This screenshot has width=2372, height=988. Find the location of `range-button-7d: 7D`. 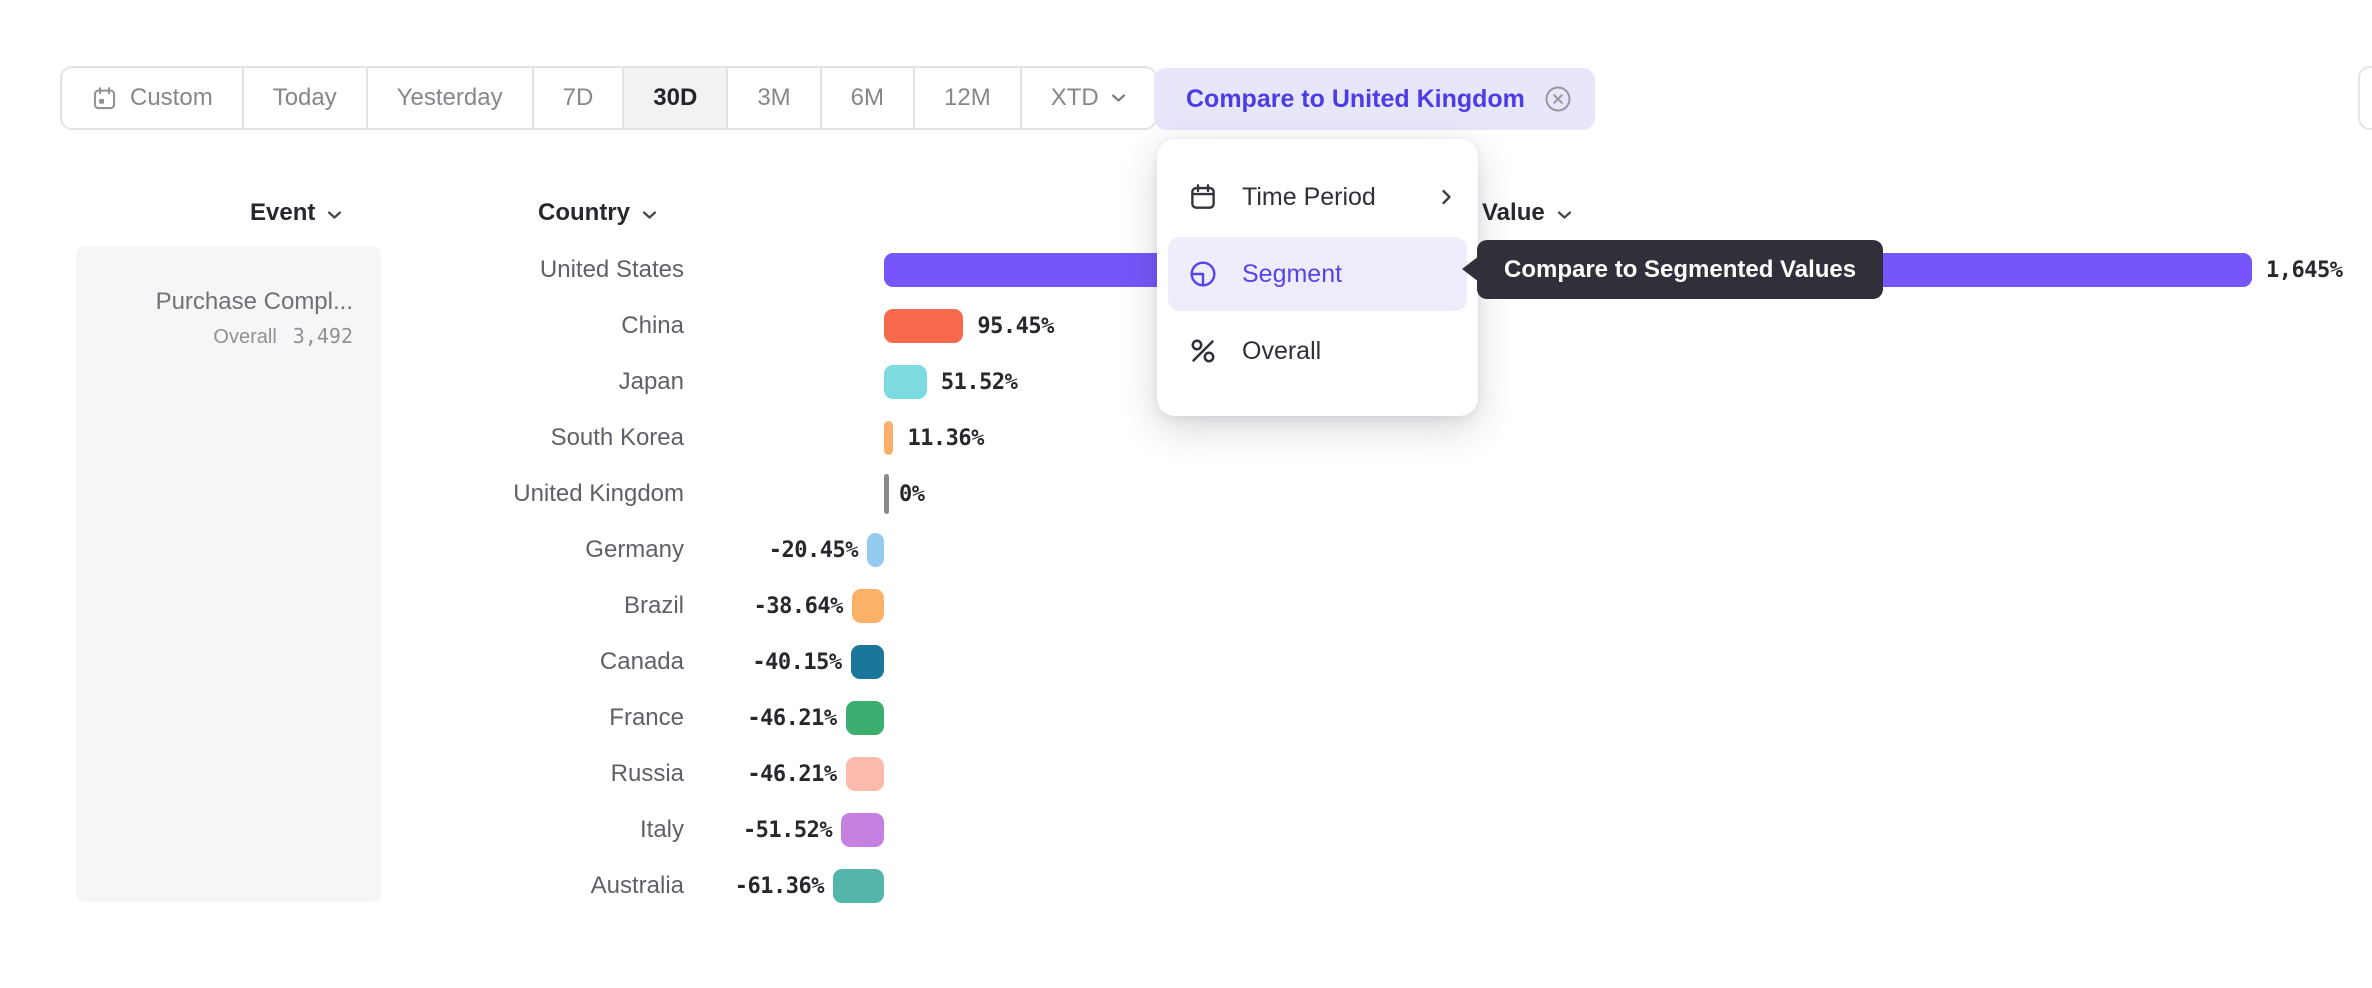

range-button-7d: 7D is located at coordinates (579, 98).